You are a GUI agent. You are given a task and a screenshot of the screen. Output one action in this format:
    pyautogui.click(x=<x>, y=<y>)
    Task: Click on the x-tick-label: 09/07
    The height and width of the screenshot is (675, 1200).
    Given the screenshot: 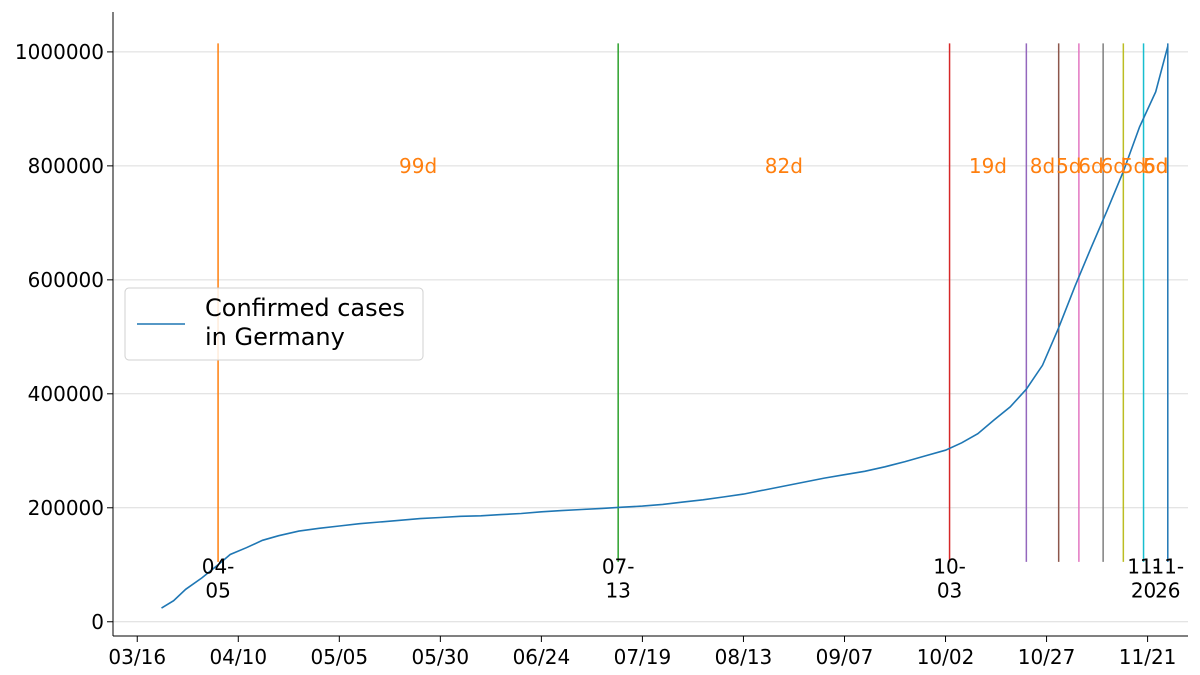 What is the action you would take?
    pyautogui.click(x=845, y=657)
    